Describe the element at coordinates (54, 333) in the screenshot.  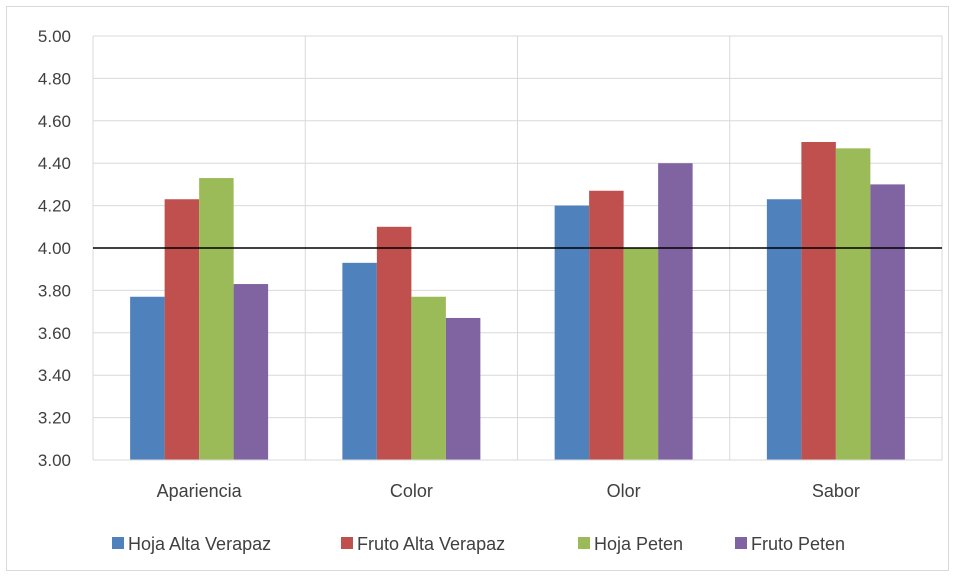
I see `y-tick-label: 3.60` at that location.